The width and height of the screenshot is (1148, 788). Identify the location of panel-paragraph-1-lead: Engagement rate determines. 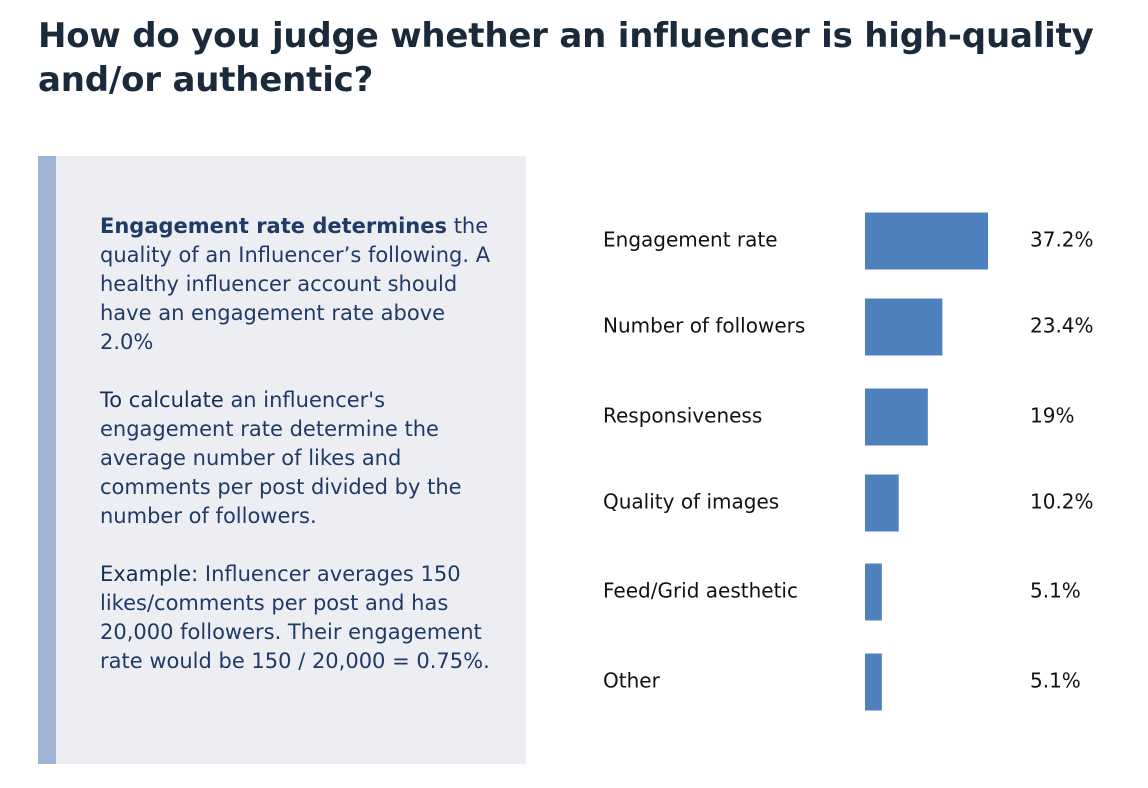
(274, 226).